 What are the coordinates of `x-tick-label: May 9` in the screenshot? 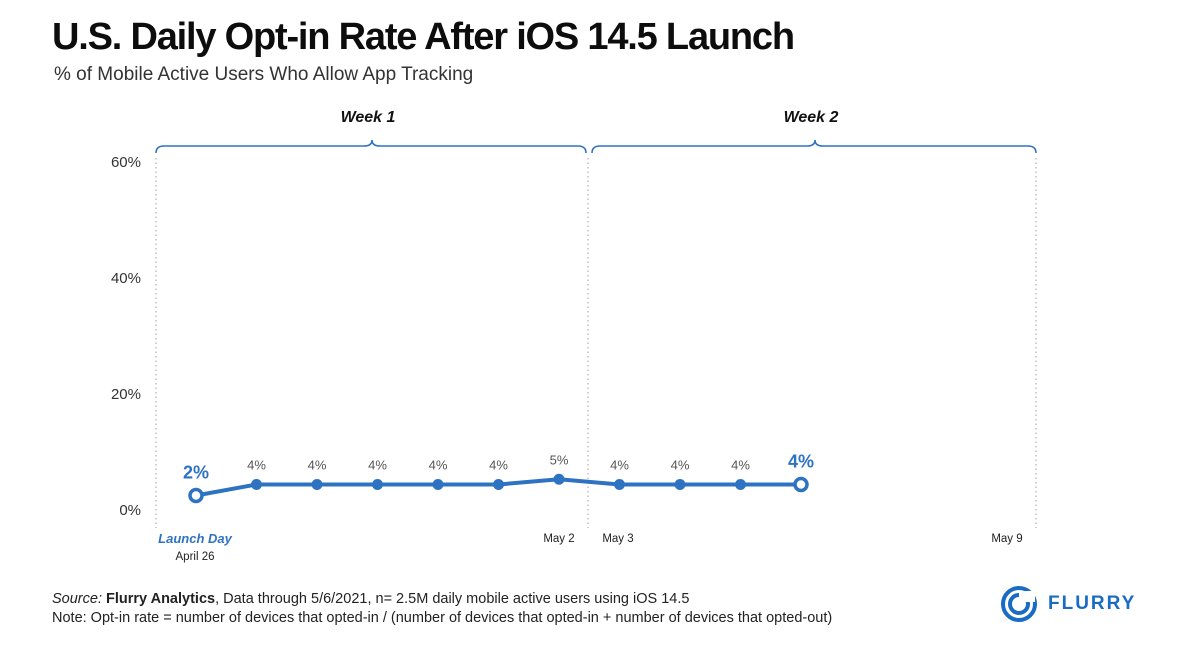 It's located at (1006, 539).